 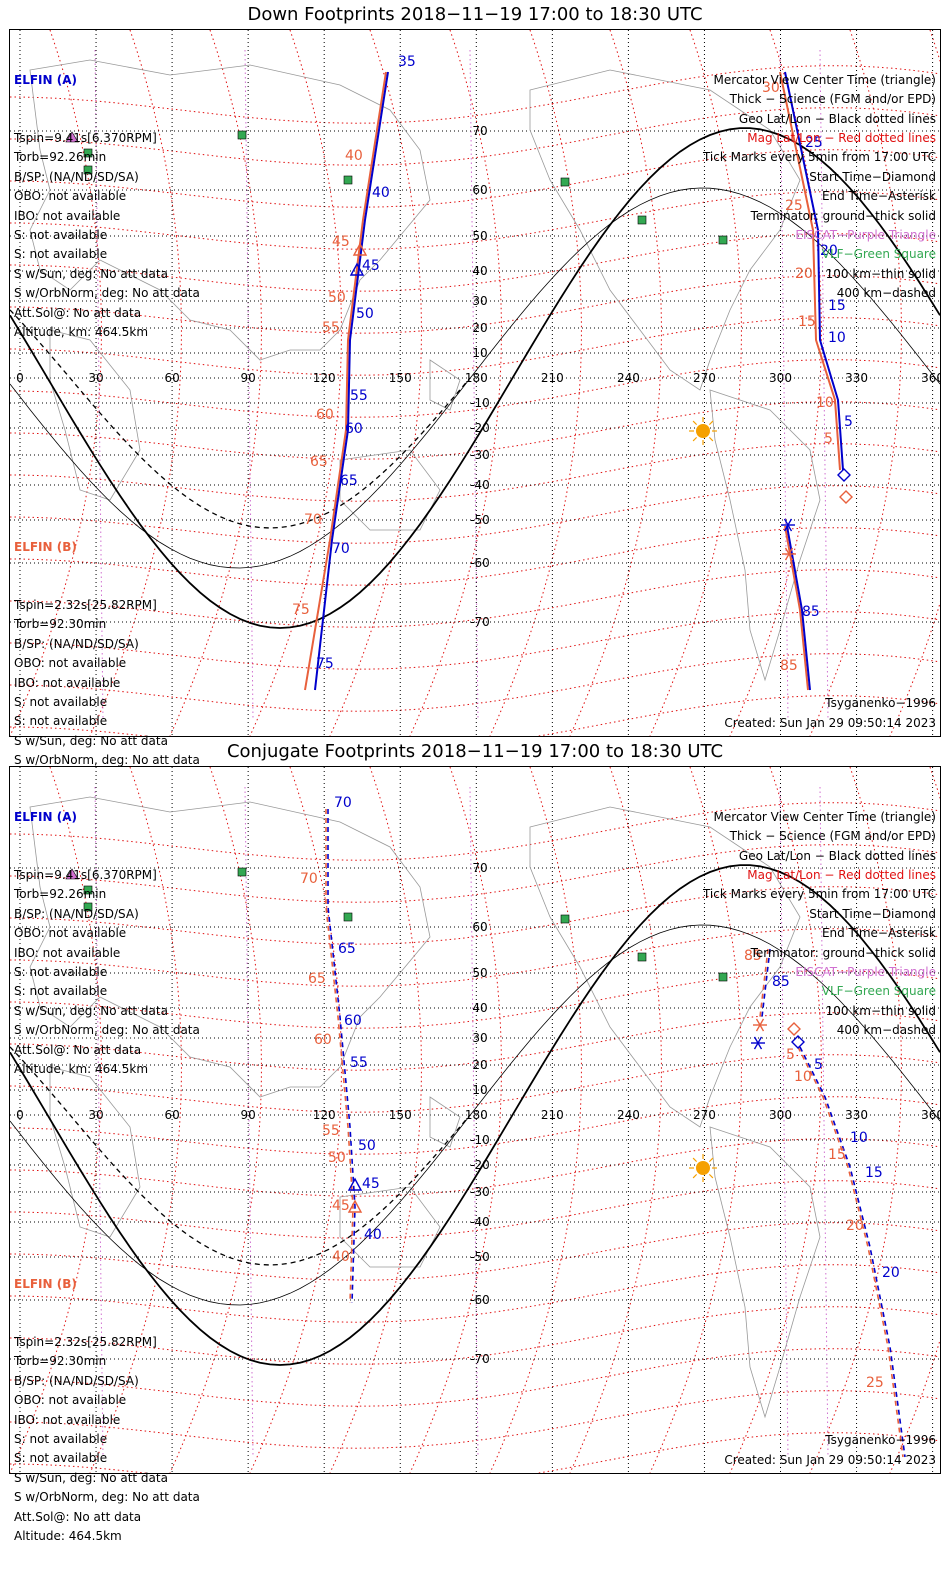 I want to click on elfin-a-tick-label: 65, so click(x=349, y=481).